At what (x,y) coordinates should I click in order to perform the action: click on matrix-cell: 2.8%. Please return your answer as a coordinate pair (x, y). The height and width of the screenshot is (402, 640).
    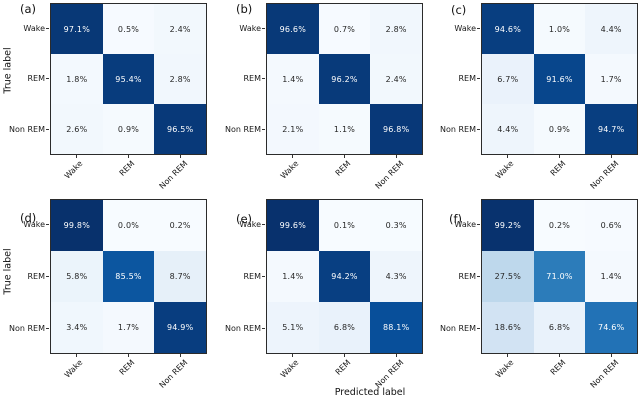
    Looking at the image, I should click on (180, 79).